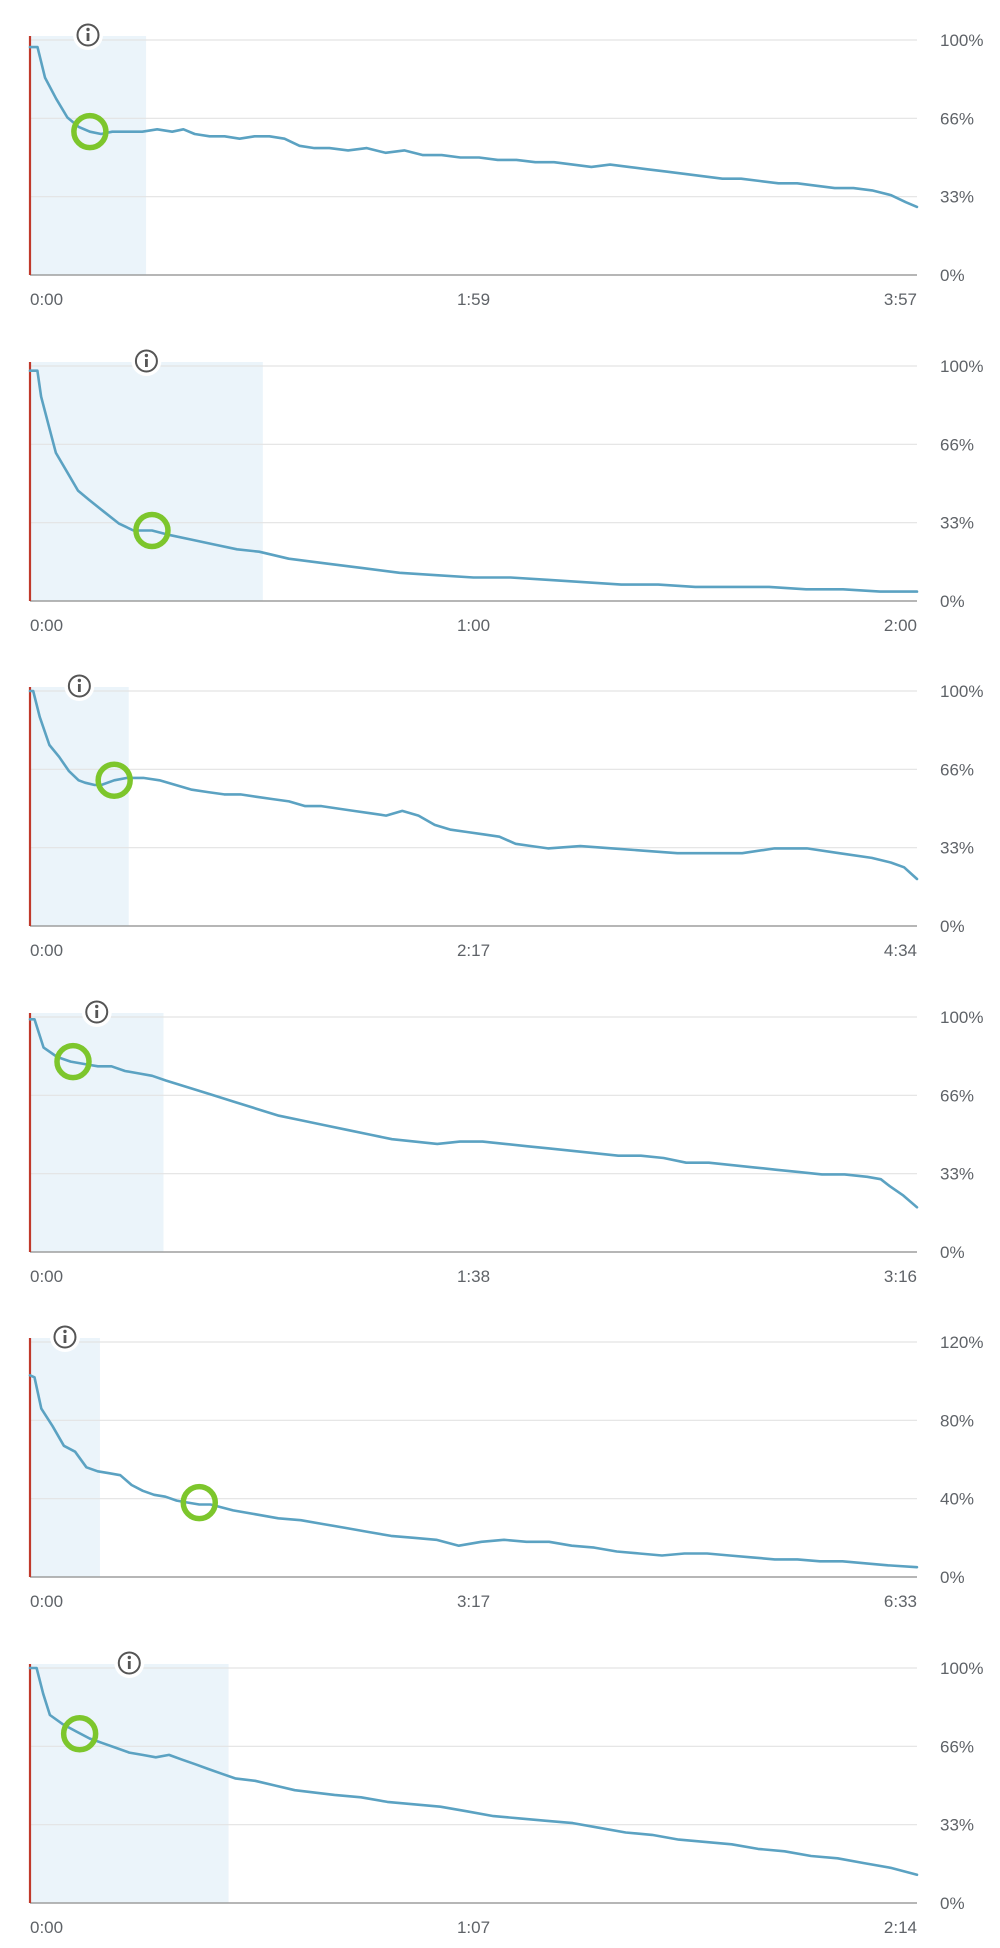  I want to click on x-tick-label: 1:07, so click(473, 1927).